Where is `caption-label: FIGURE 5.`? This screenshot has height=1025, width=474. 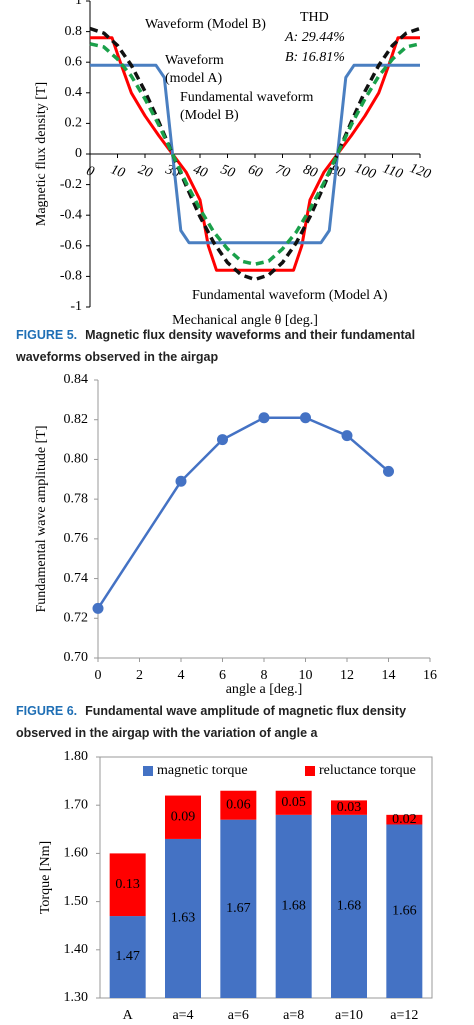
caption-label: FIGURE 5. is located at coordinates (46, 335).